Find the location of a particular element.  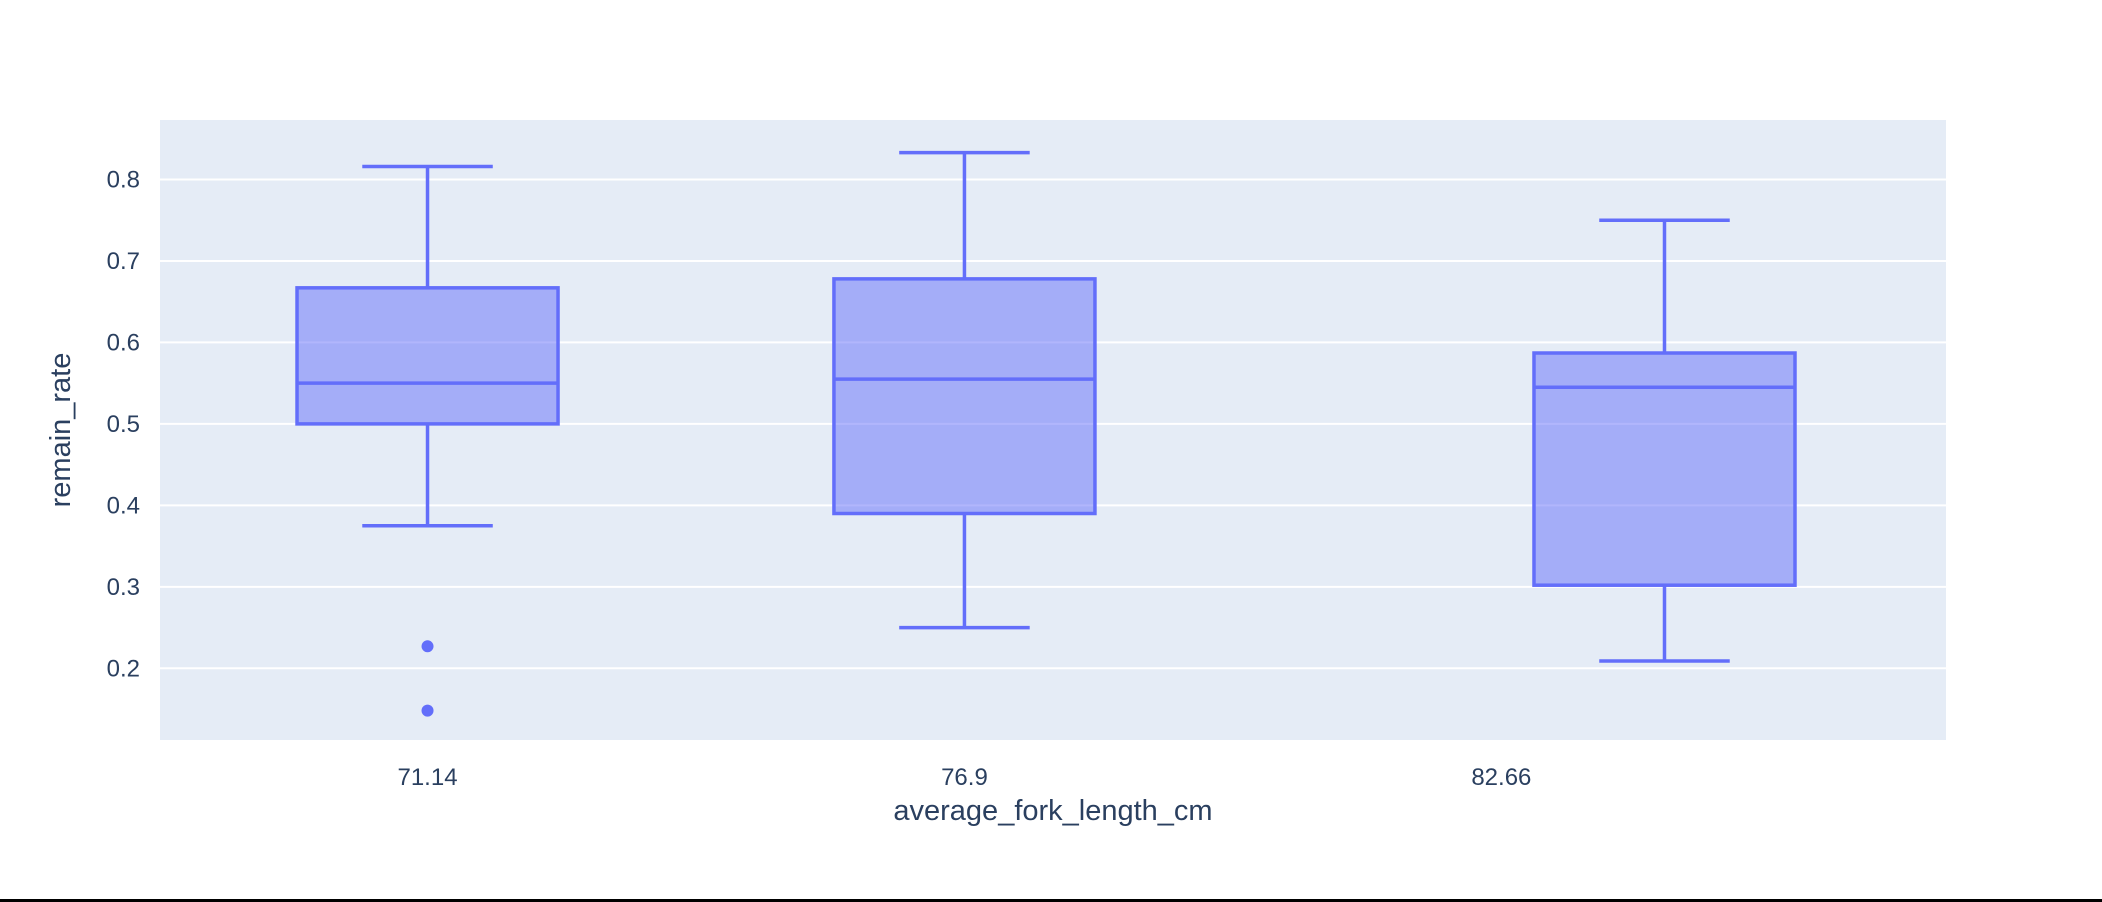

y-tick-label: 0.2 is located at coordinates (123, 668).